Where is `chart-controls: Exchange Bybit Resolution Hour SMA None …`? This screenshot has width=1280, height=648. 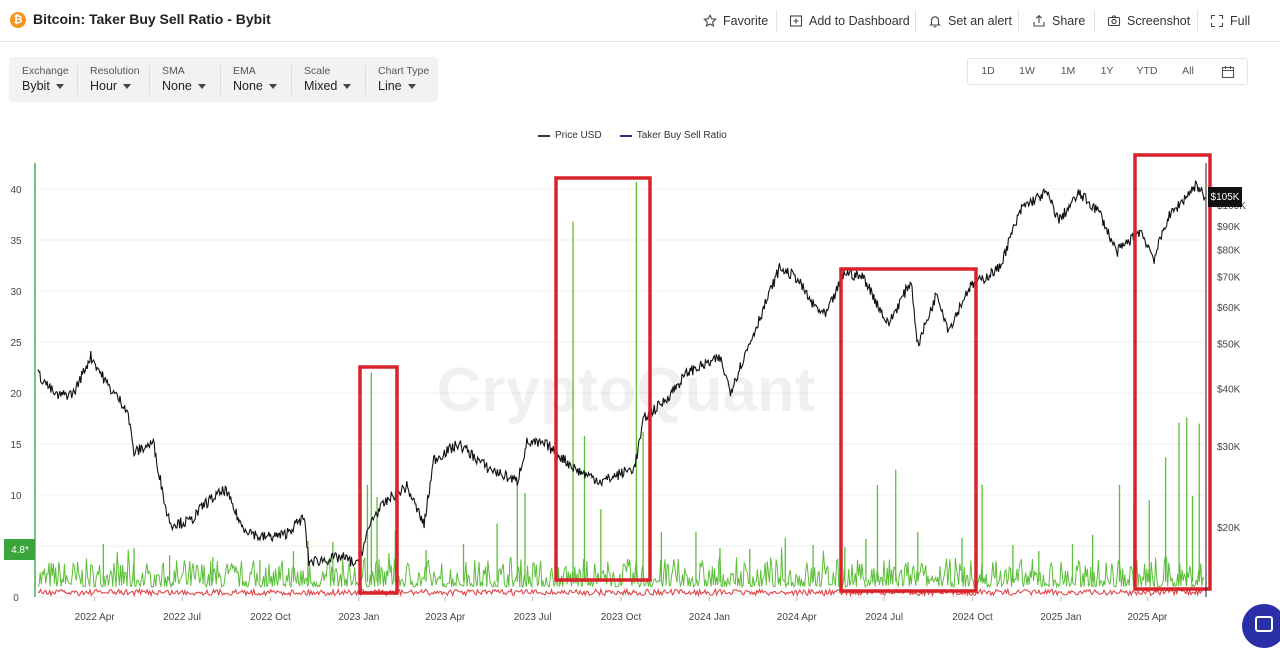 chart-controls: Exchange Bybit Resolution Hour SMA None … is located at coordinates (223, 79).